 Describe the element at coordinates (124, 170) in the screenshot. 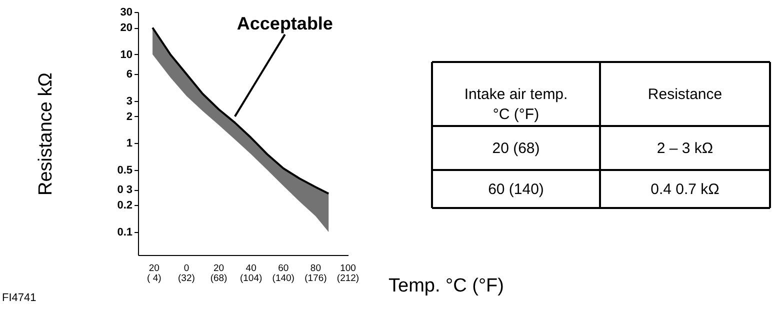

I see `y-tick-label: 0.5` at that location.